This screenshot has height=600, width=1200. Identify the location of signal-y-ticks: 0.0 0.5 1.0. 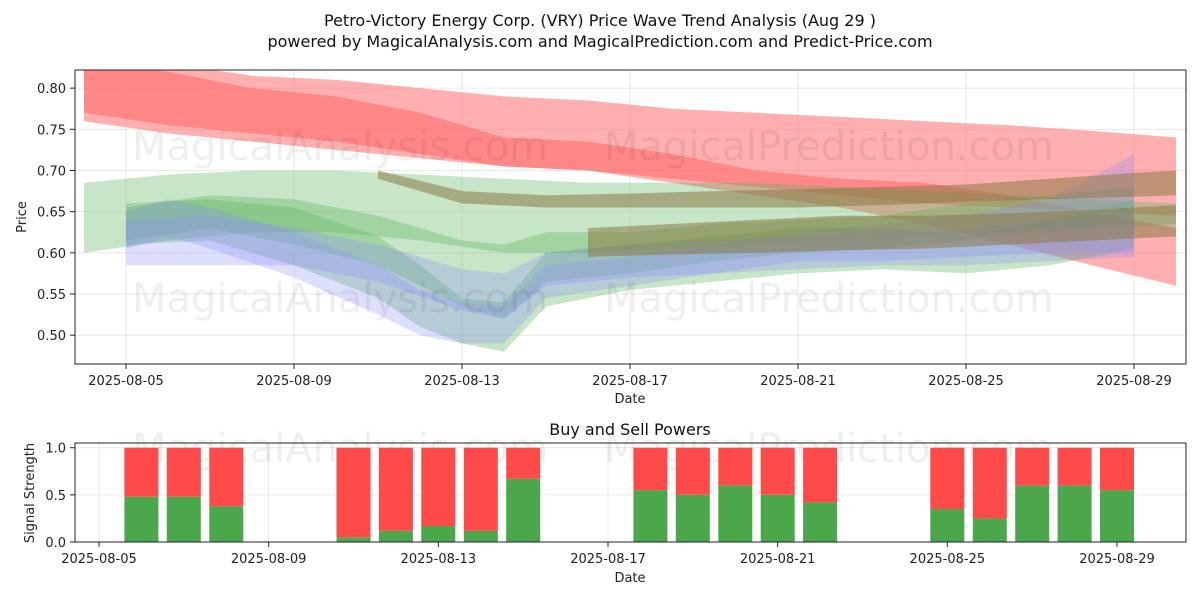
(60, 496).